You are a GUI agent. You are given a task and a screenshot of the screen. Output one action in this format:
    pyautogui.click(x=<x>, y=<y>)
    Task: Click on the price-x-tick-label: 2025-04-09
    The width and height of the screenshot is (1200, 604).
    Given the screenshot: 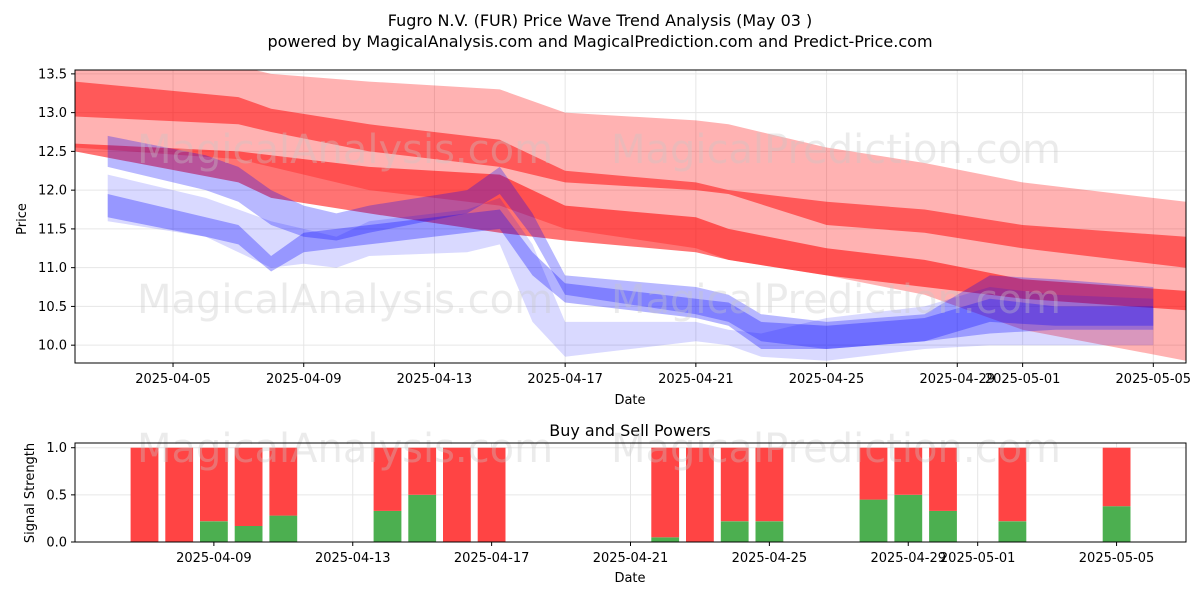 What is the action you would take?
    pyautogui.click(x=304, y=379)
    